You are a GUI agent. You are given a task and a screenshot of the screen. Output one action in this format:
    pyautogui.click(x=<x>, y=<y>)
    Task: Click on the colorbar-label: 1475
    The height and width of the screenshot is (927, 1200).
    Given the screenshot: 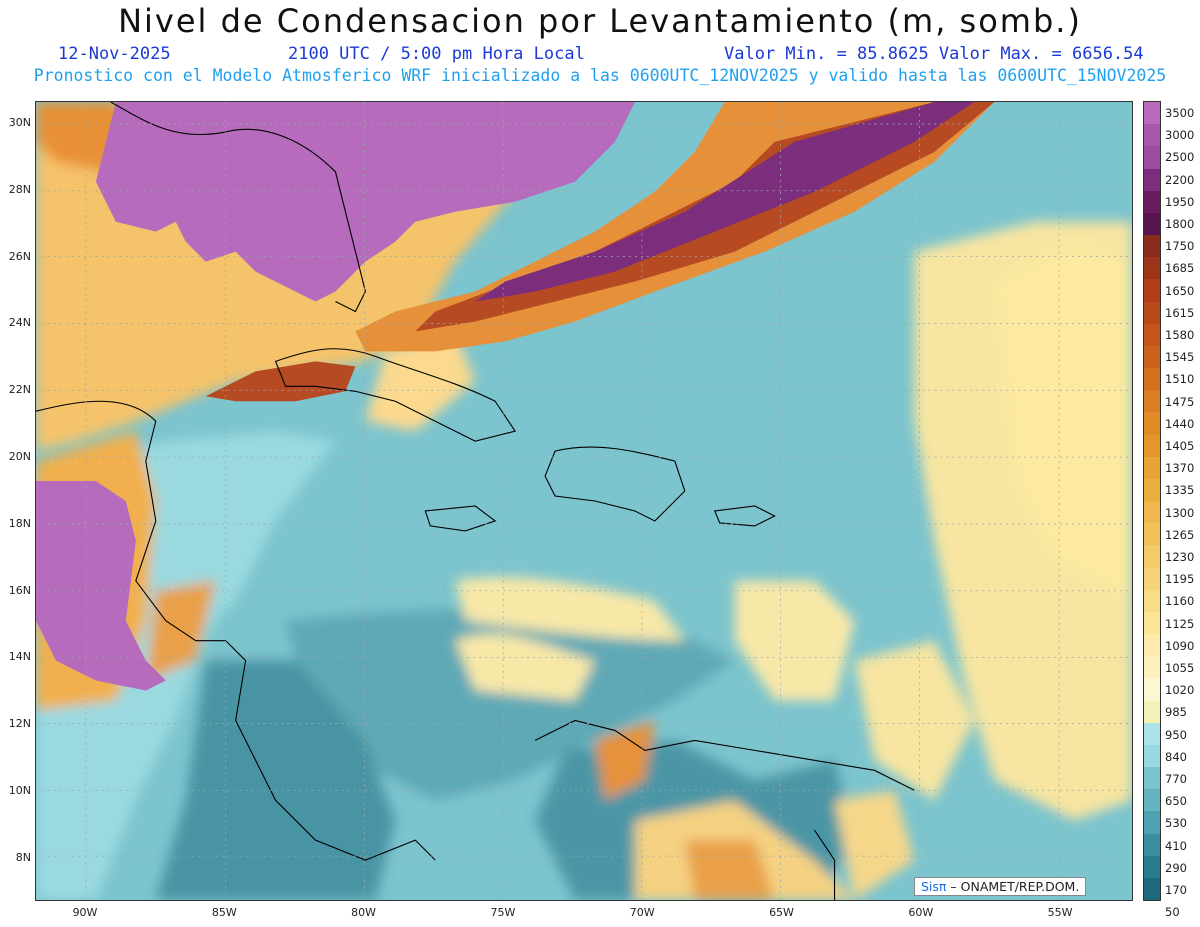 What is the action you would take?
    pyautogui.click(x=1180, y=401)
    